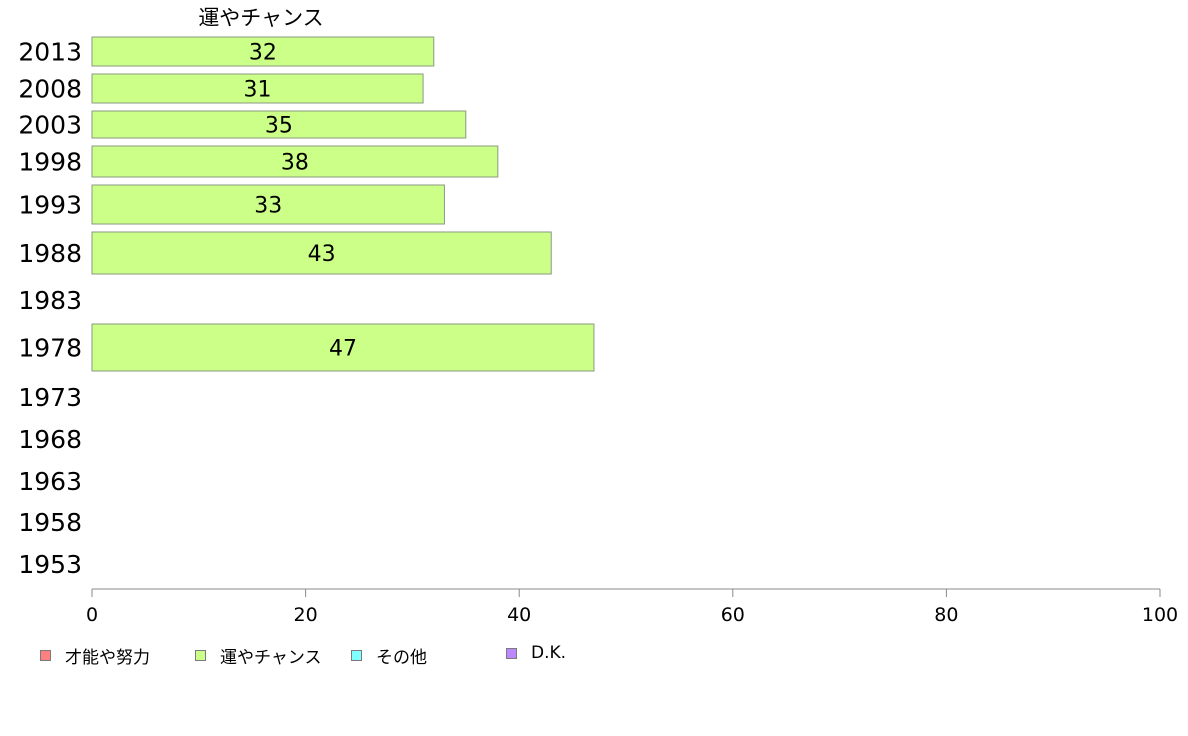  What do you see at coordinates (356, 655) in the screenshot?
I see `legend-swatch-other` at bounding box center [356, 655].